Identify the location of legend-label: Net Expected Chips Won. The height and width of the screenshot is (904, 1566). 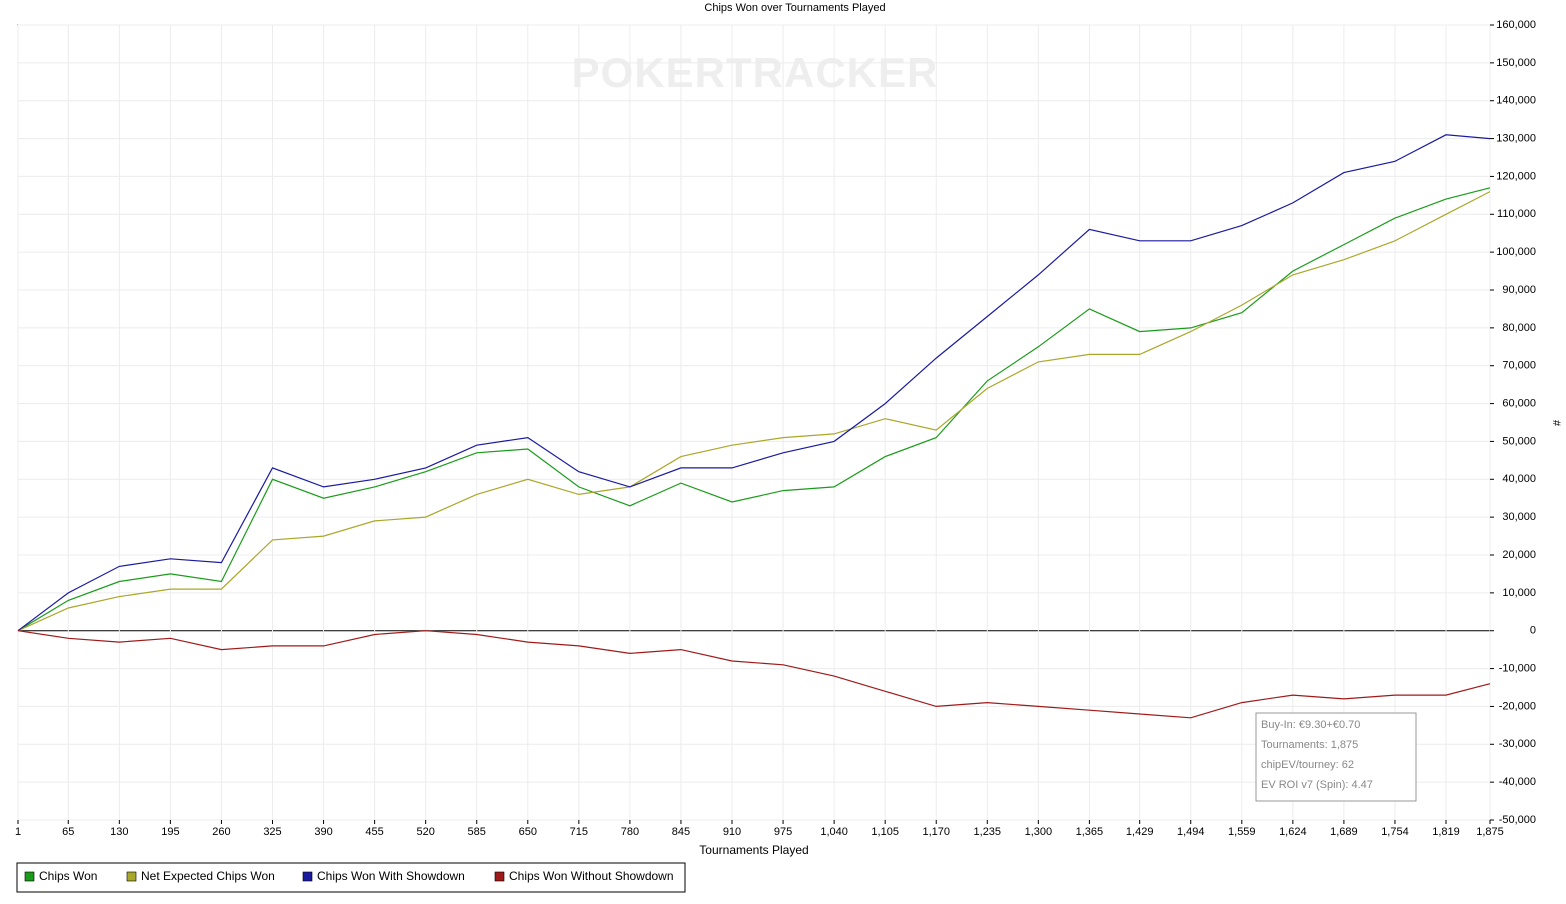
(208, 876).